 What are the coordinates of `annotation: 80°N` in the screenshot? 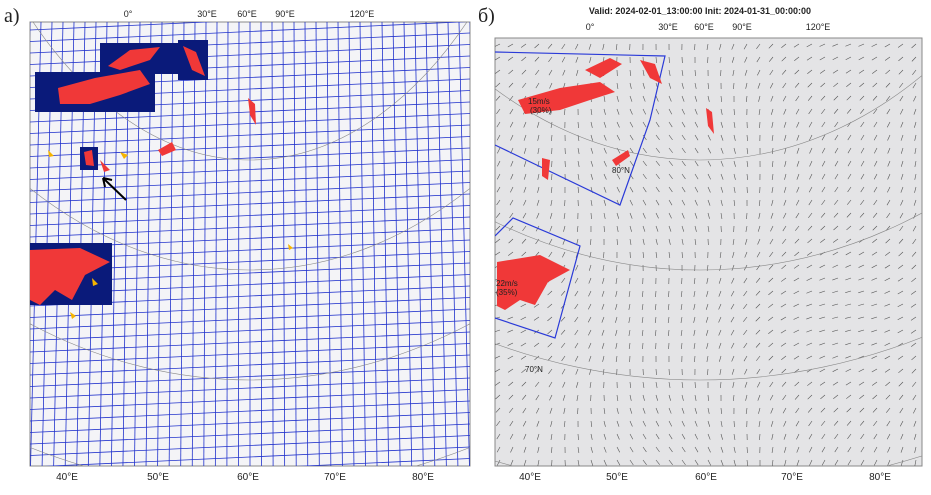 It's located at (621, 170).